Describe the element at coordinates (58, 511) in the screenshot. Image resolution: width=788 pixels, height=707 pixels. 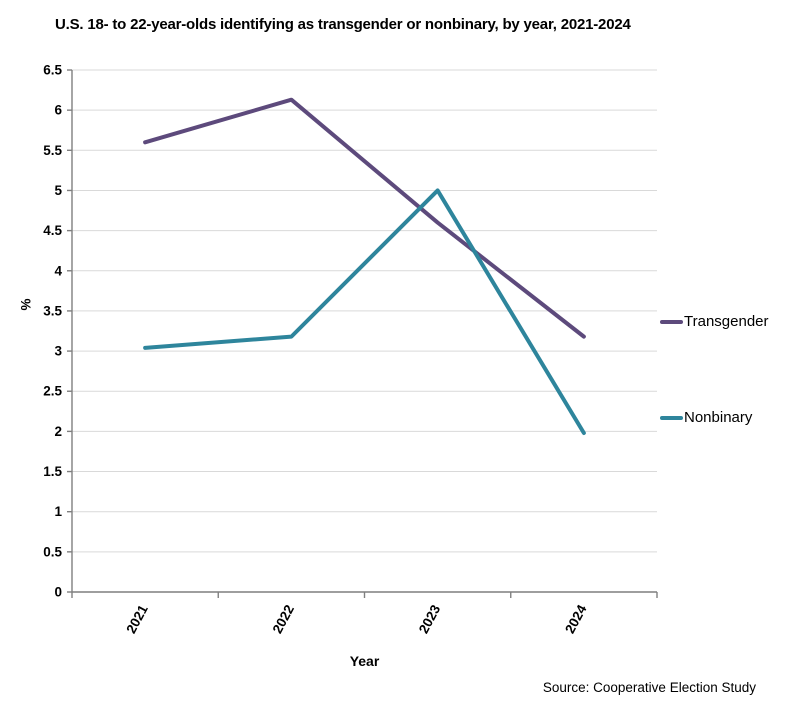
I see `y-tick-label: 1` at that location.